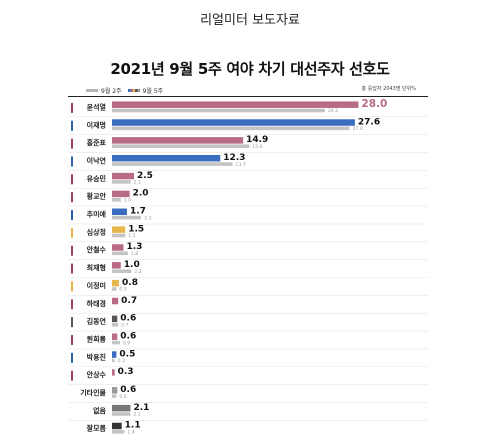  I want to click on category-label: 윤석열, so click(96, 106).